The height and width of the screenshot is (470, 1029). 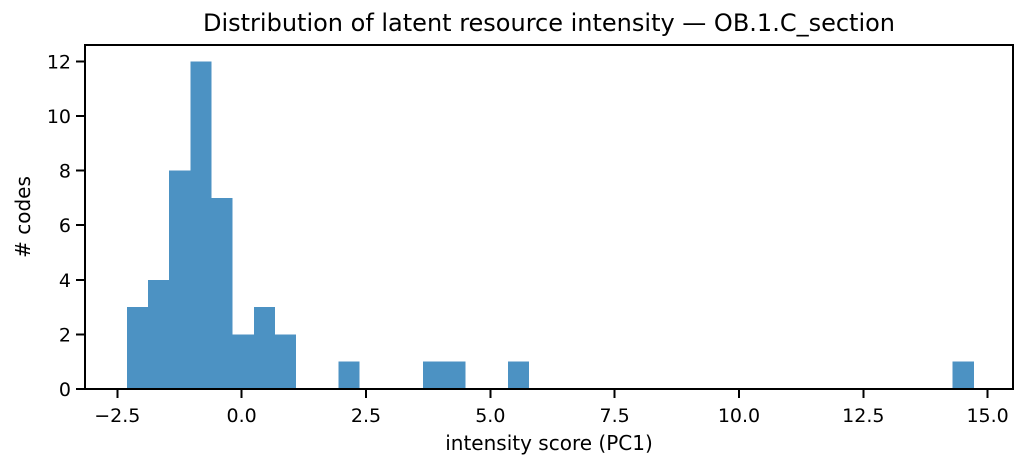 I want to click on x-tick-label: 0.0, so click(x=242, y=416).